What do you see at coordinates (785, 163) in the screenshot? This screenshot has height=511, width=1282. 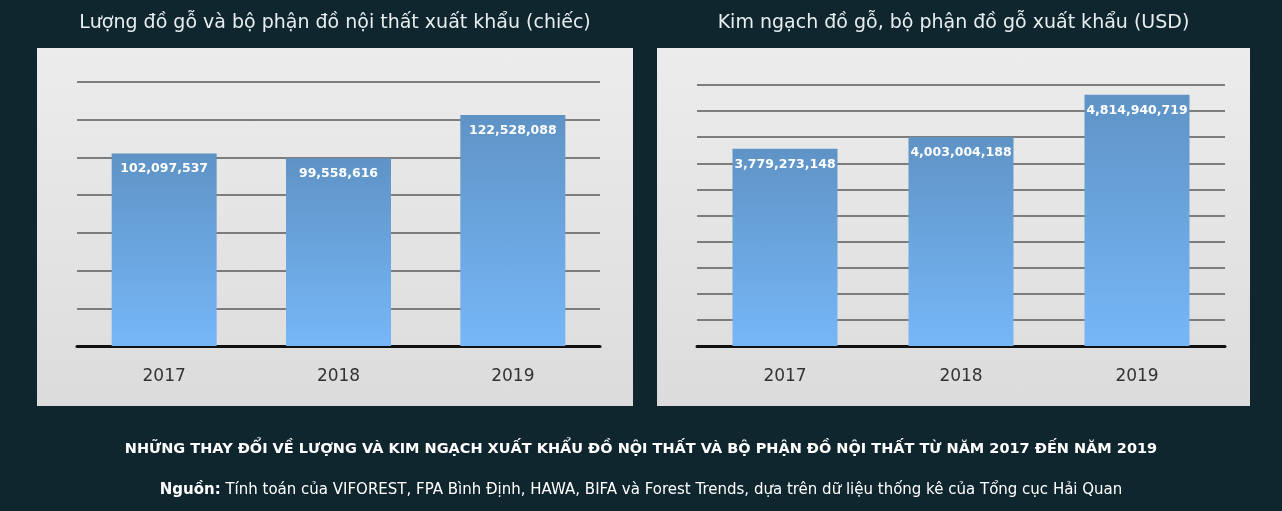 I see `data-label: 3,779,273,148` at bounding box center [785, 163].